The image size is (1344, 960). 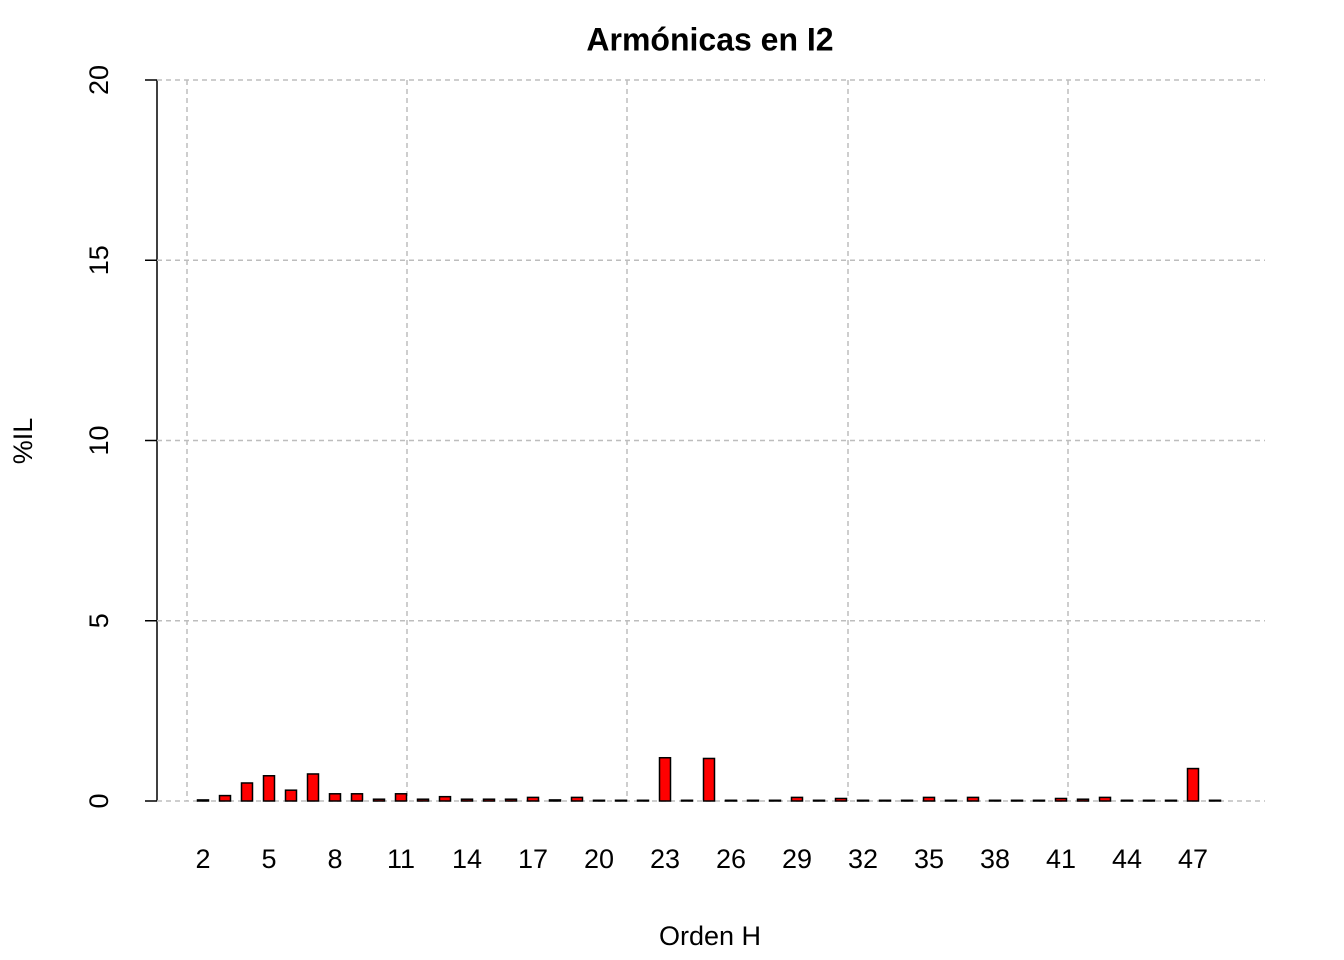 I want to click on y-tick-label: 5, so click(x=99, y=620).